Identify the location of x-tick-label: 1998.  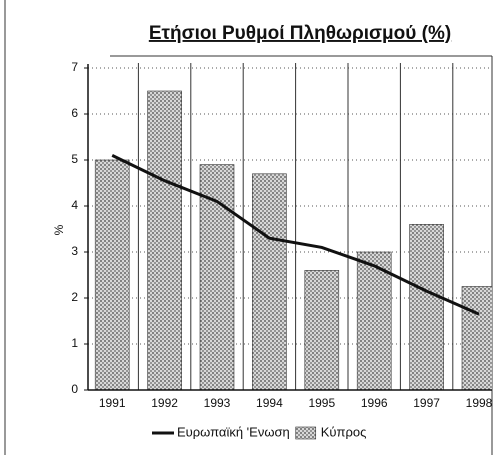
(479, 403).